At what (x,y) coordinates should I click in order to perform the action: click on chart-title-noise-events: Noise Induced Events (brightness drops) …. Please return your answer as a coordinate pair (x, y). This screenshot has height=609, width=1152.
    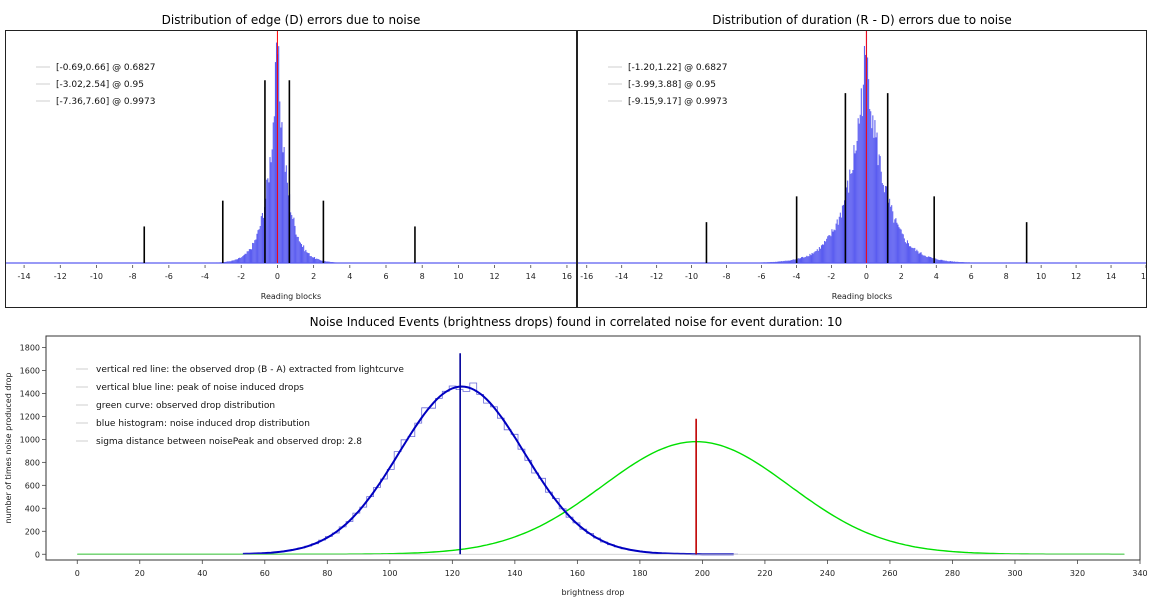
    Looking at the image, I should click on (576, 322).